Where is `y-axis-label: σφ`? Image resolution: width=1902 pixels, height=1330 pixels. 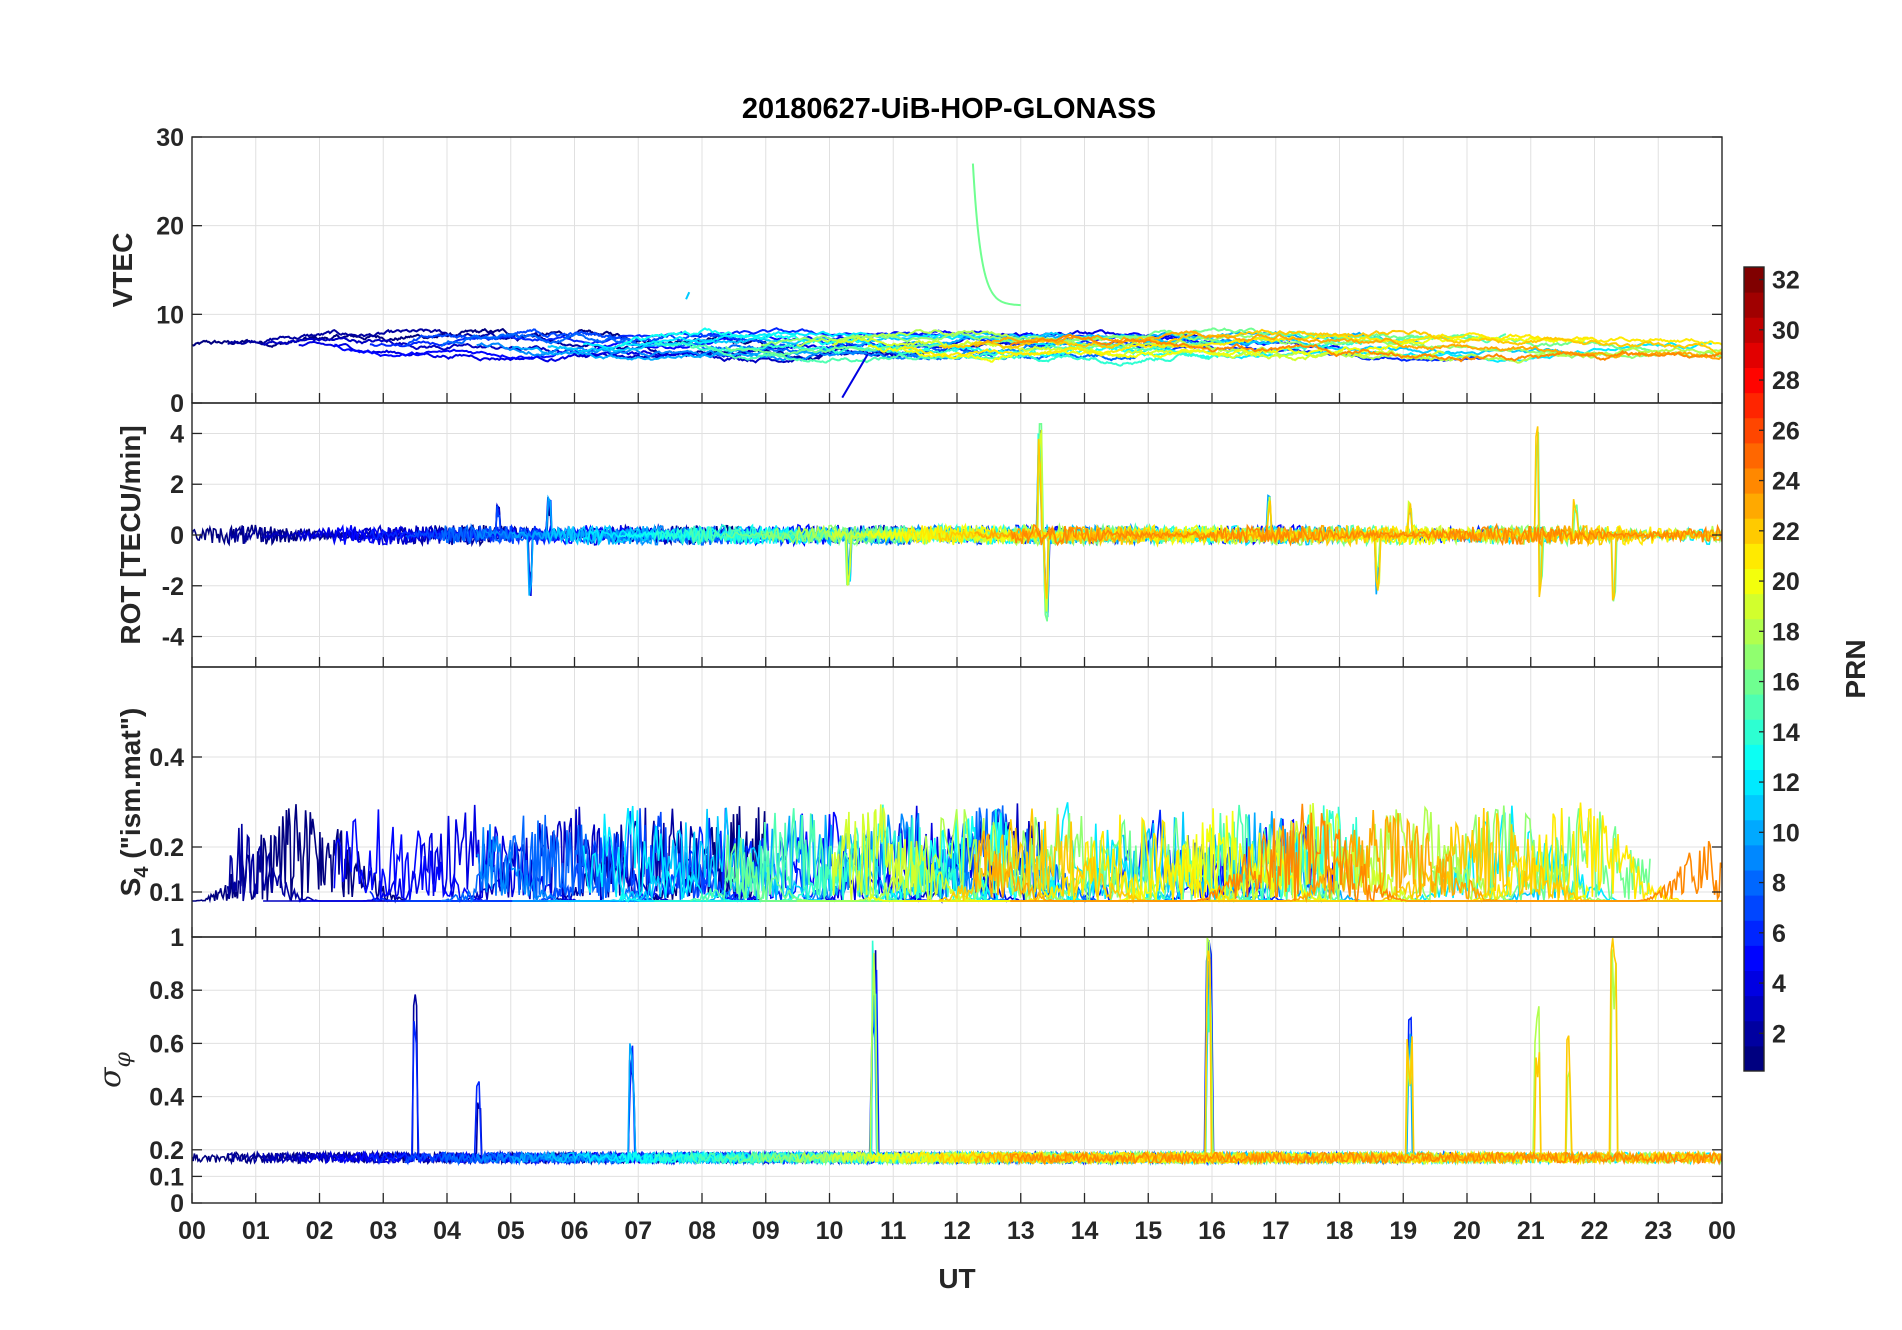 y-axis-label: σφ is located at coordinates (114, 1069).